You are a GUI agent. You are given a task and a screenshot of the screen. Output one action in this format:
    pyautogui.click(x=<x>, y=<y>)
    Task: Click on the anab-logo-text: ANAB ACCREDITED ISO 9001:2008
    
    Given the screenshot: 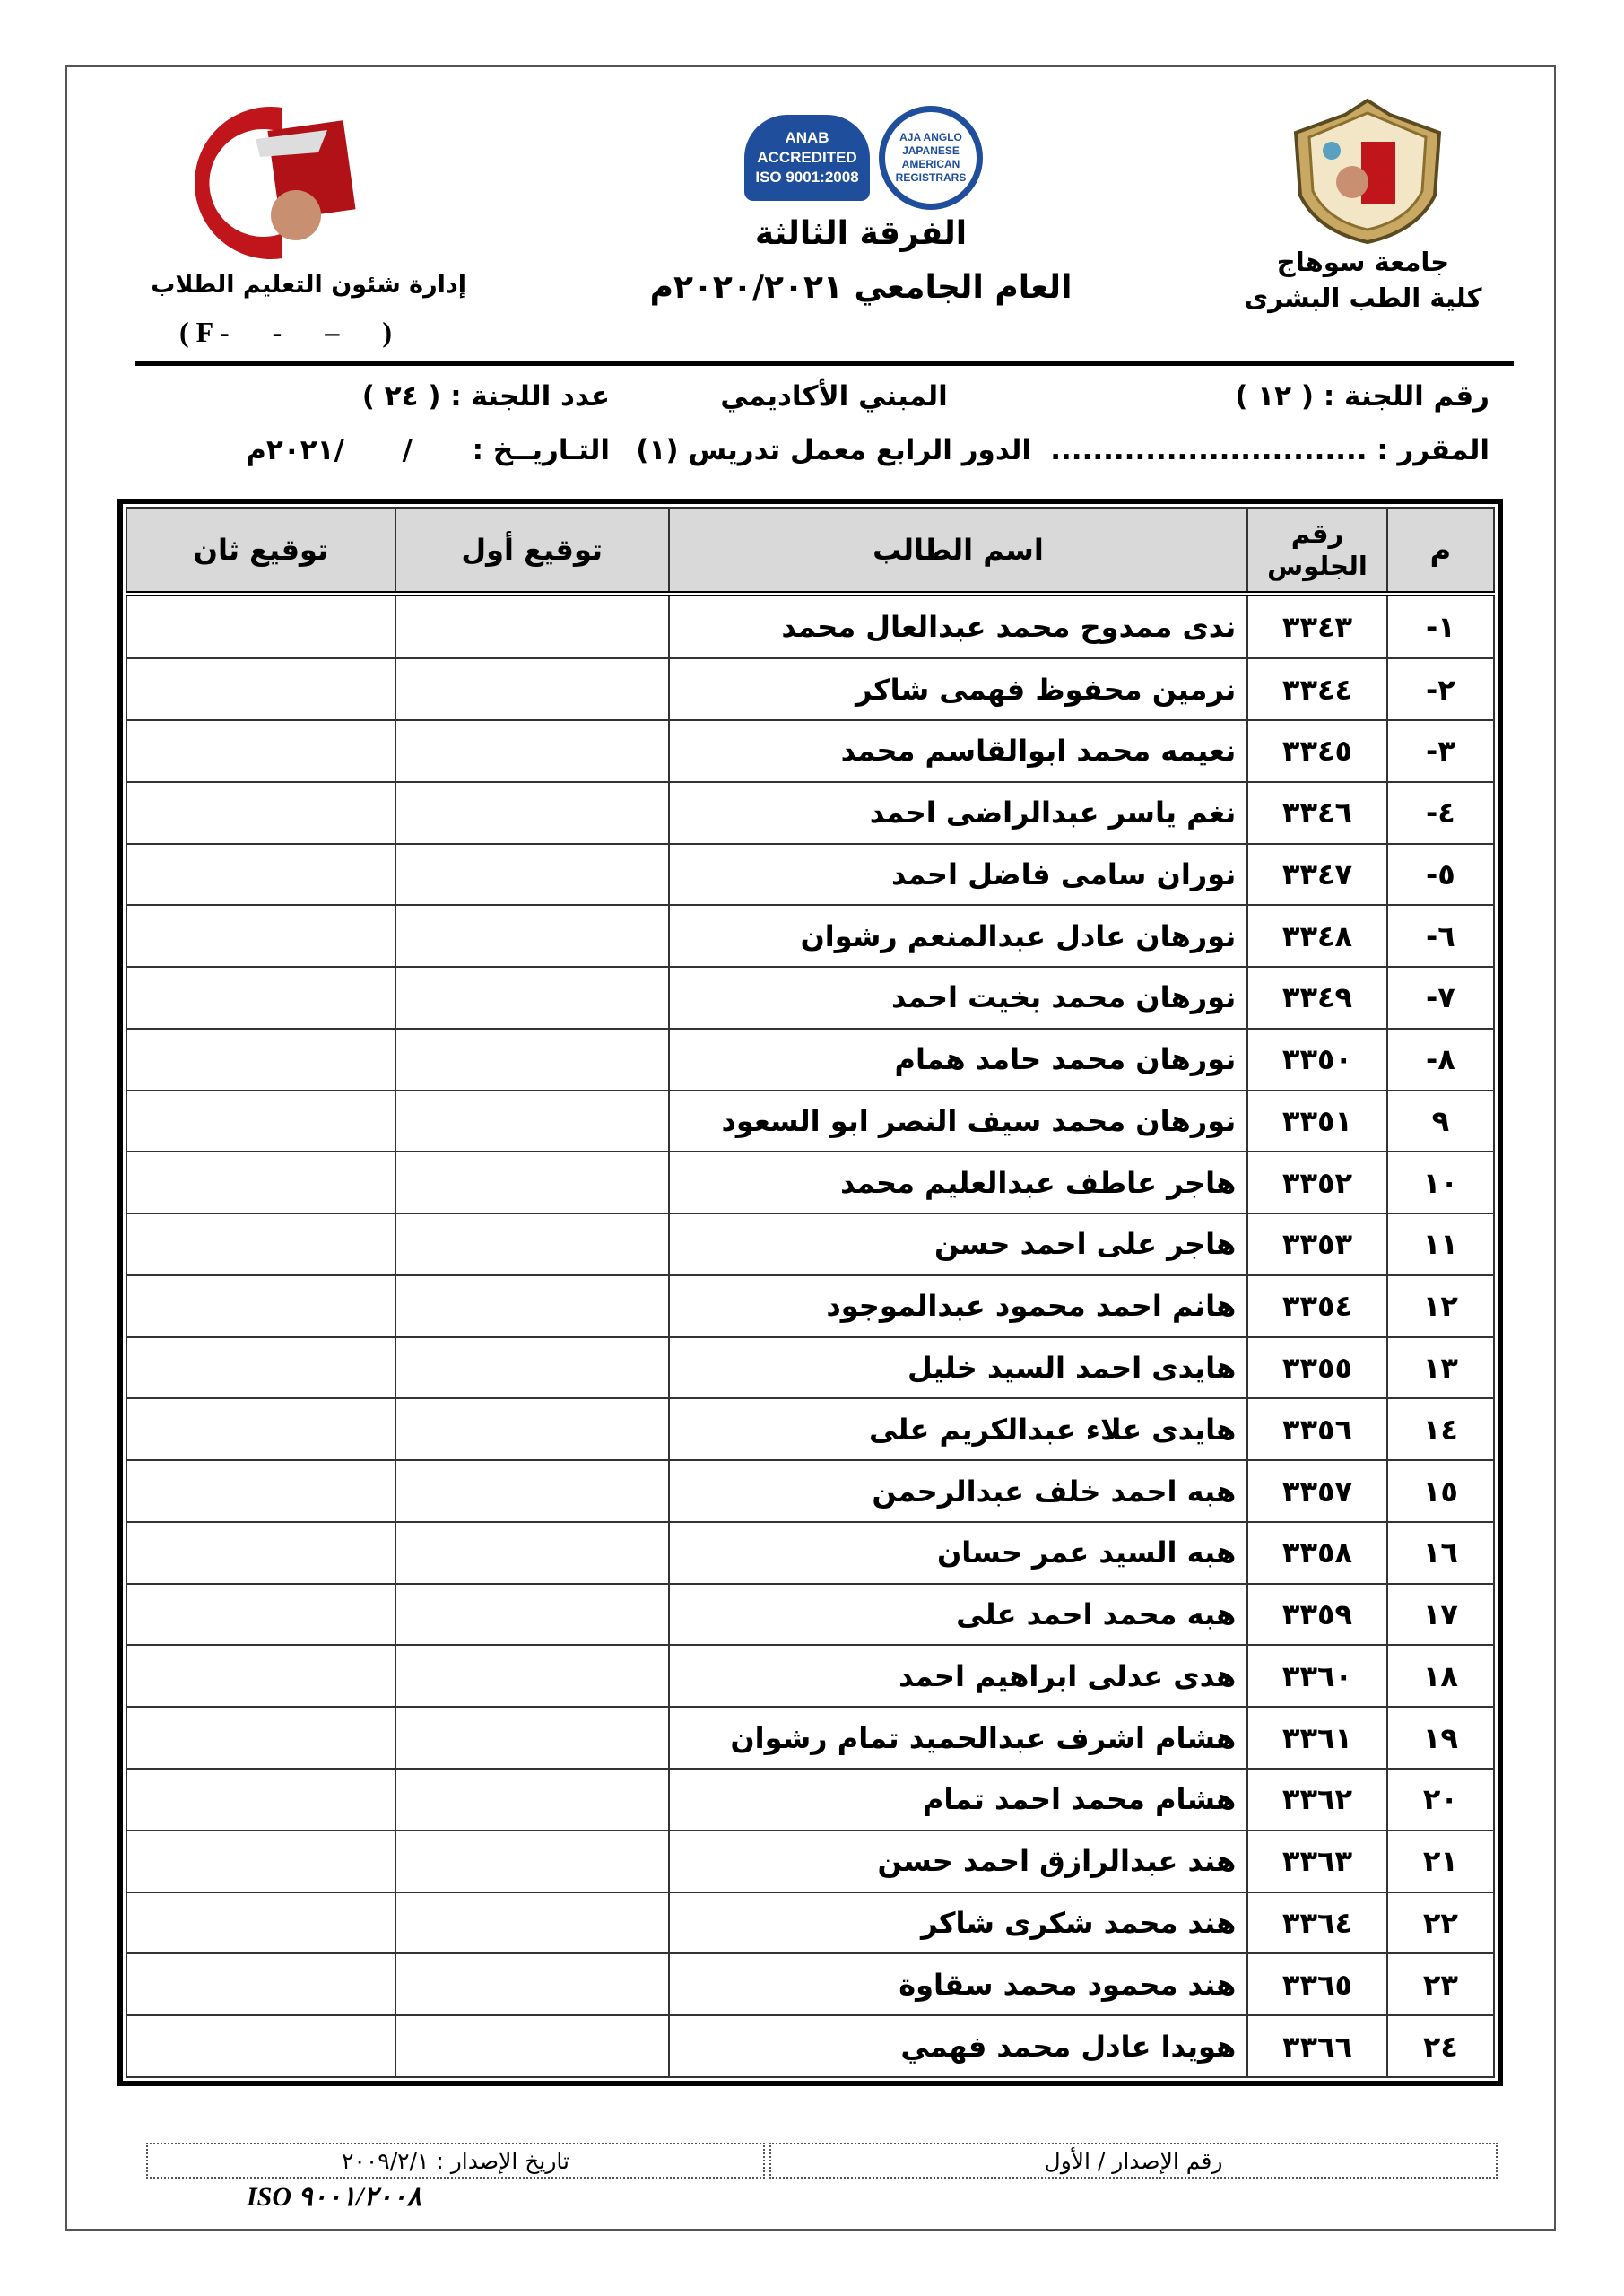 What is the action you would take?
    pyautogui.click(x=807, y=157)
    